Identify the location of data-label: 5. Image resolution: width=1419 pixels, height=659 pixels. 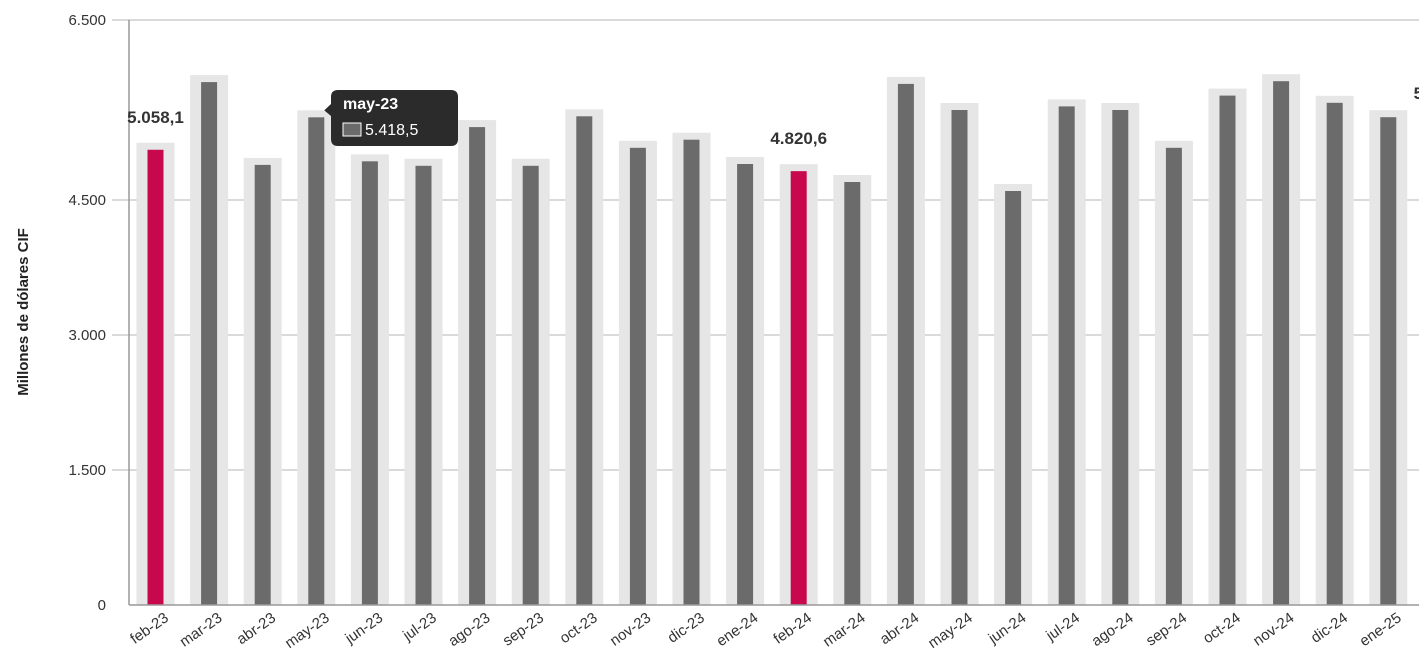
(1416, 93).